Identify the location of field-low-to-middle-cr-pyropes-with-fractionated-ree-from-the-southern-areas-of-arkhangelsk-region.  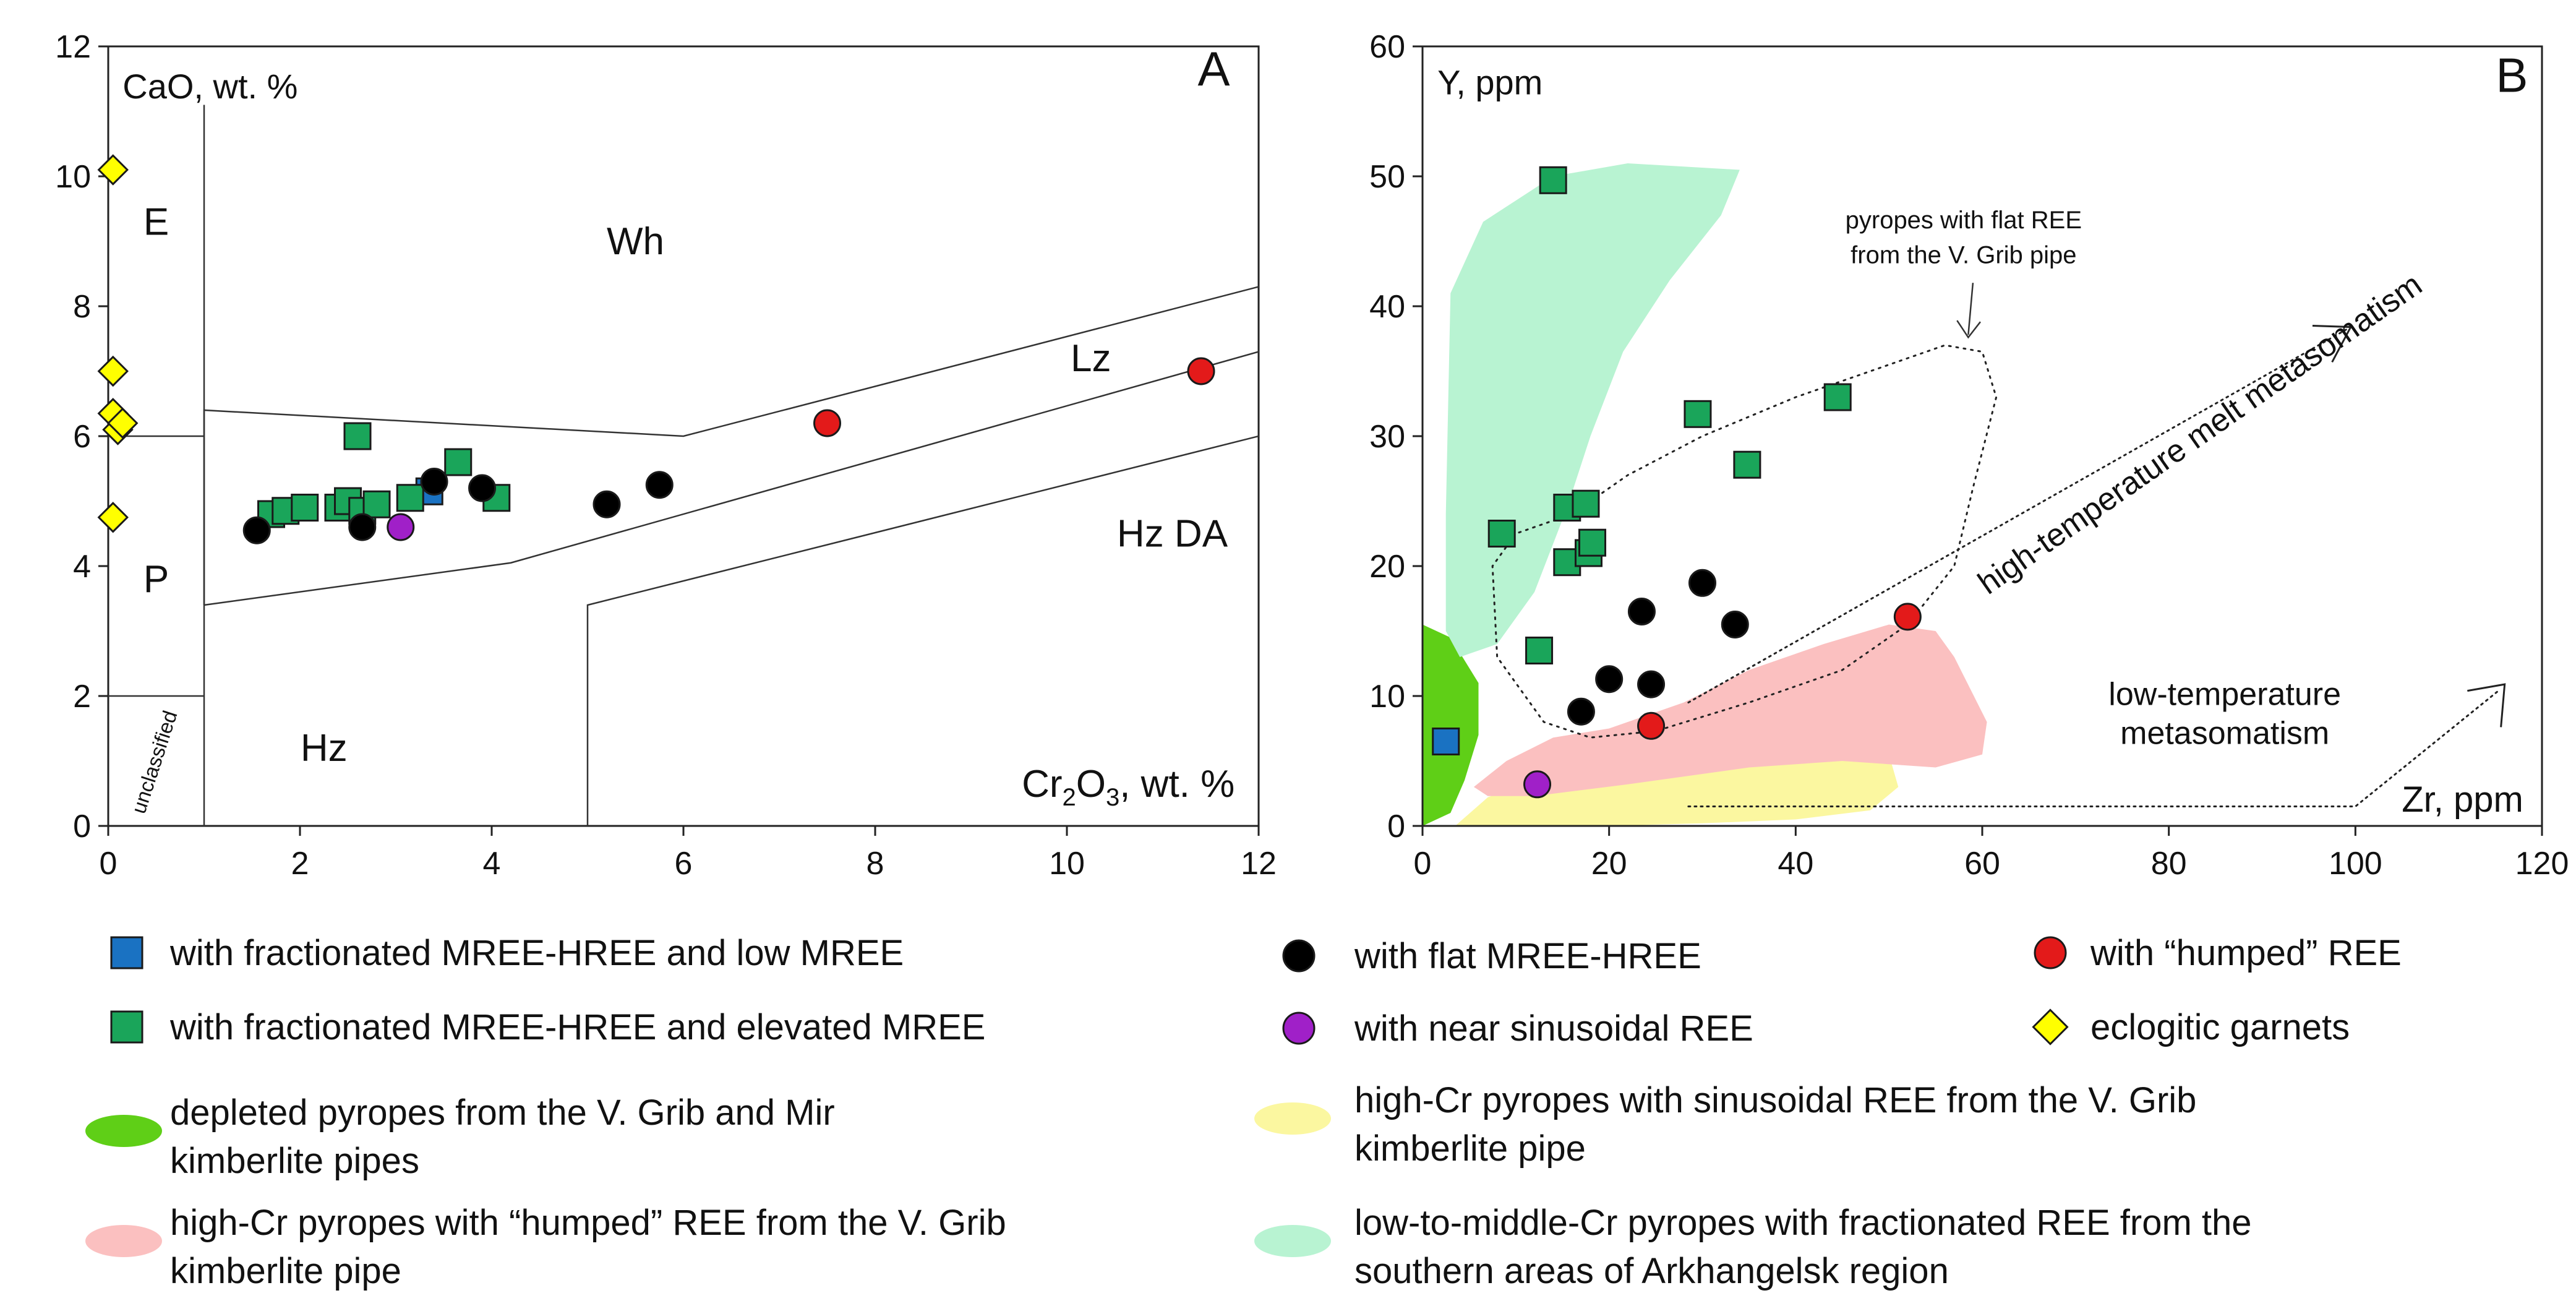
(1593, 410).